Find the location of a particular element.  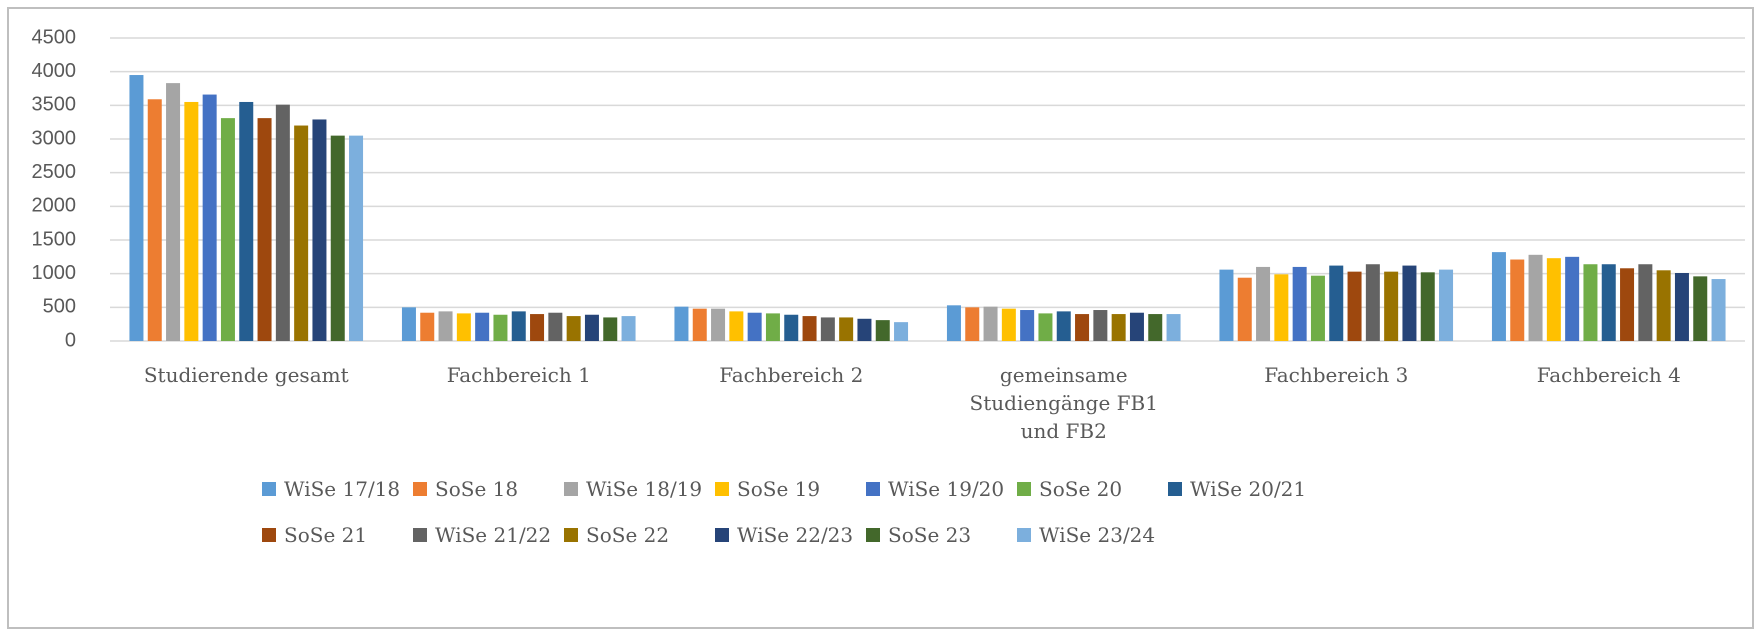

legend-label: WiSe 20/21 is located at coordinates (1248, 489).